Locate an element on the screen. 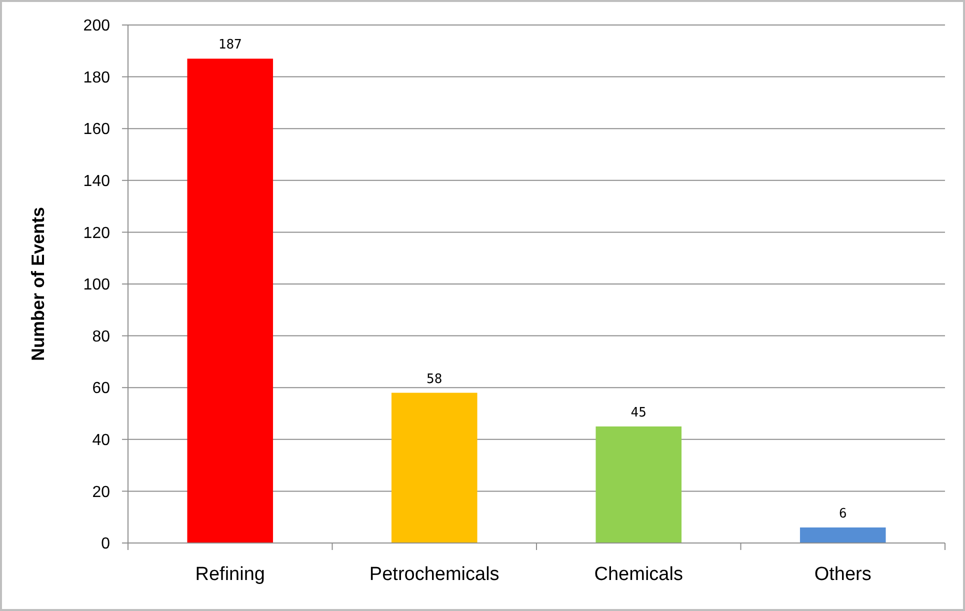 This screenshot has height=611, width=965. y-tick-label: 180 is located at coordinates (96, 77).